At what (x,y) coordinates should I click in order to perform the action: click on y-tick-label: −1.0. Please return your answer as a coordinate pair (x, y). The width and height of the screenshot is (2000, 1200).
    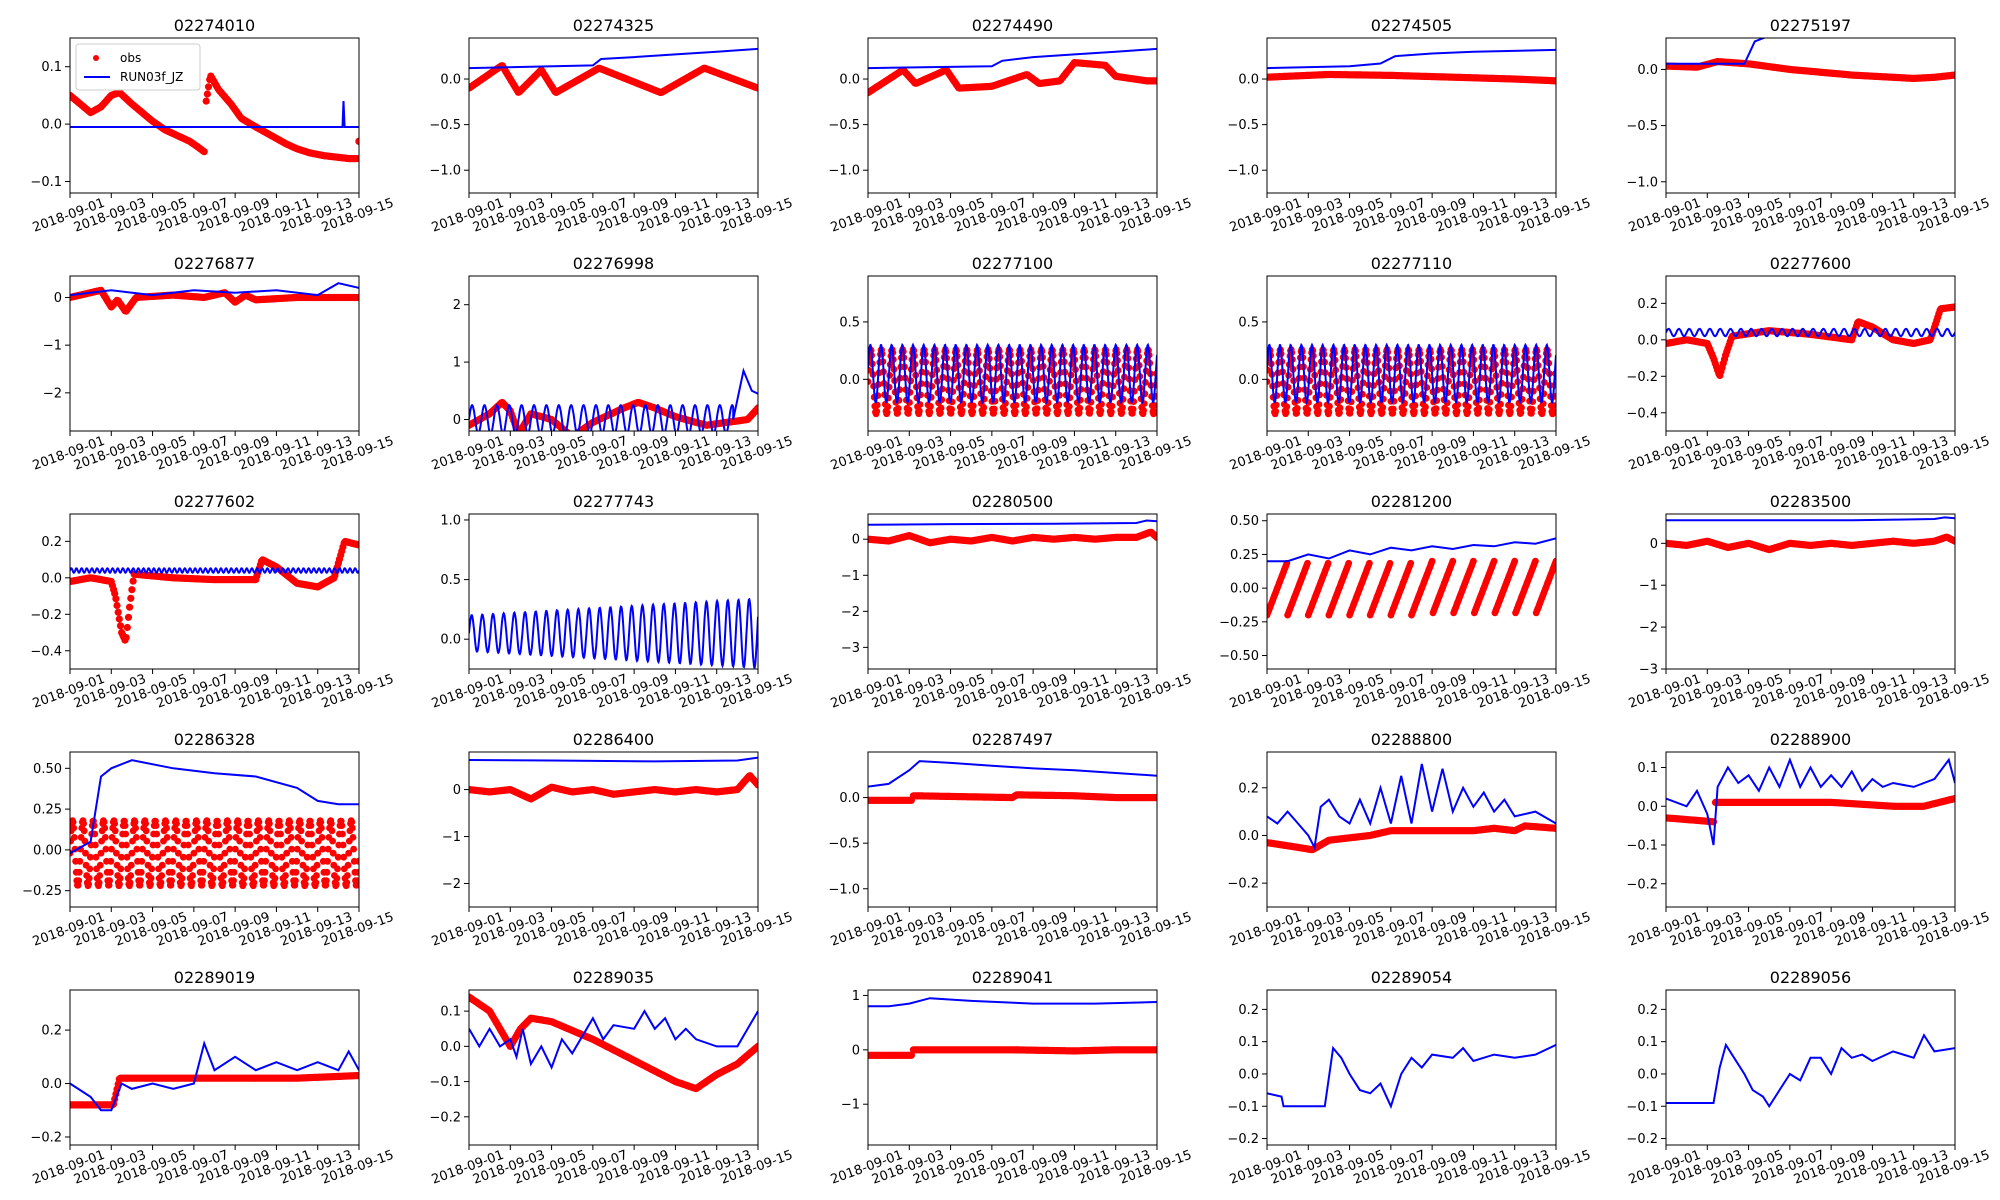
    Looking at the image, I should click on (445, 171).